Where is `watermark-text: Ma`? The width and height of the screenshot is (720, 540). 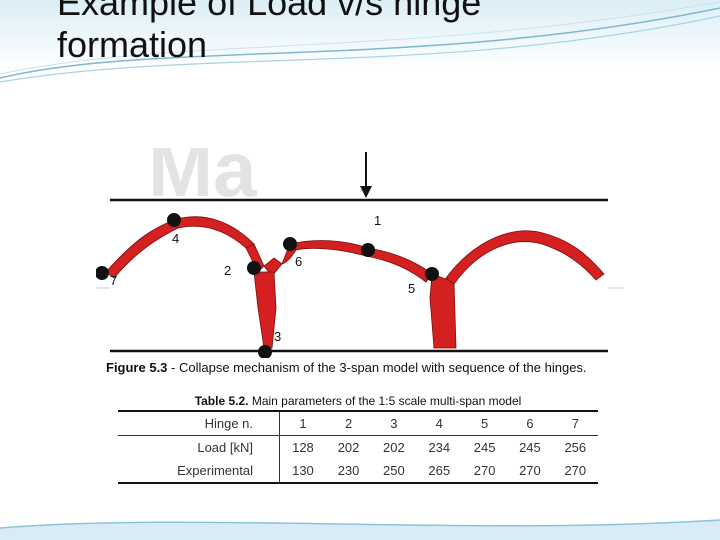 watermark-text: Ma is located at coordinates (202, 180).